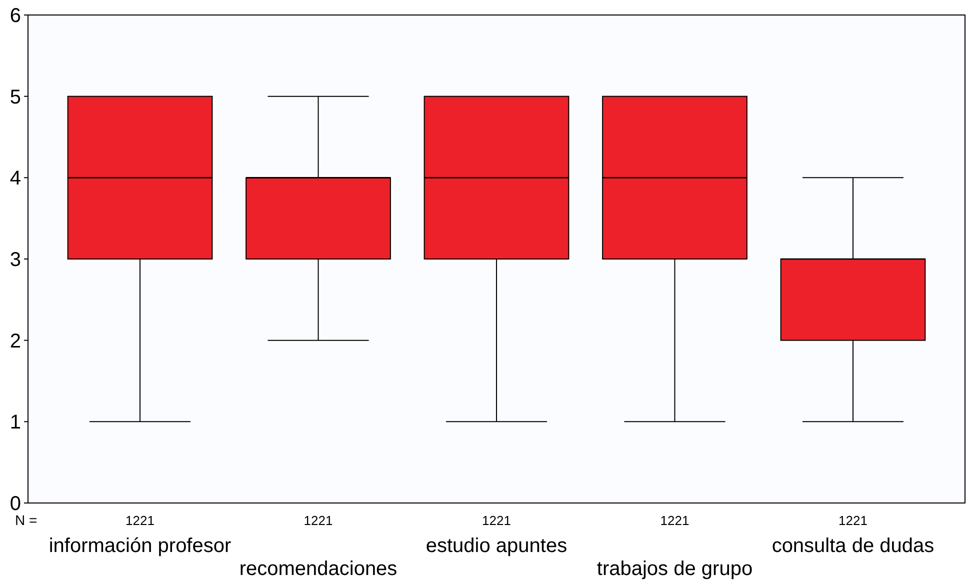 This screenshot has width=968, height=580. What do you see at coordinates (15, 341) in the screenshot?
I see `y-tick-label: 2` at bounding box center [15, 341].